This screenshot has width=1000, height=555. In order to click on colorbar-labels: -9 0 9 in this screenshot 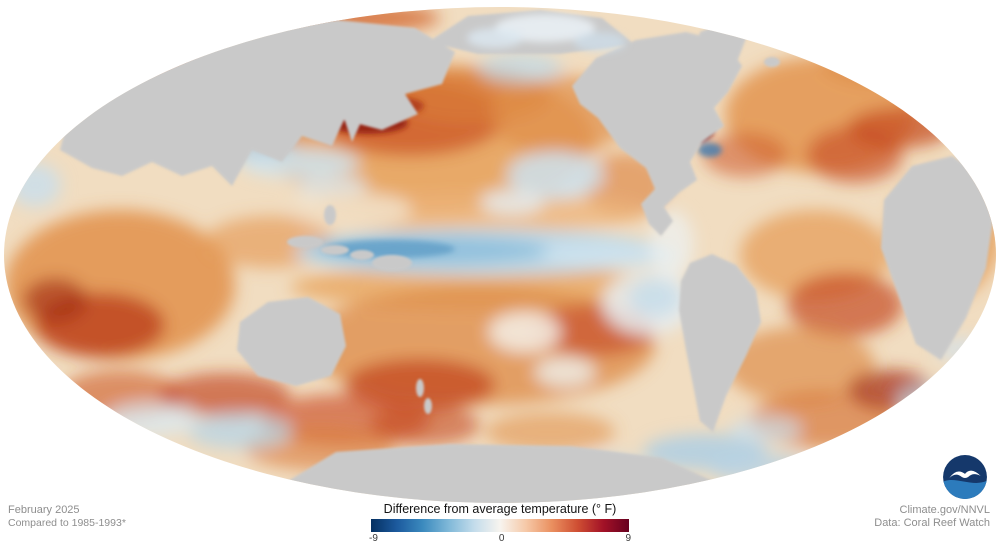, I will do `click(500, 538)`.